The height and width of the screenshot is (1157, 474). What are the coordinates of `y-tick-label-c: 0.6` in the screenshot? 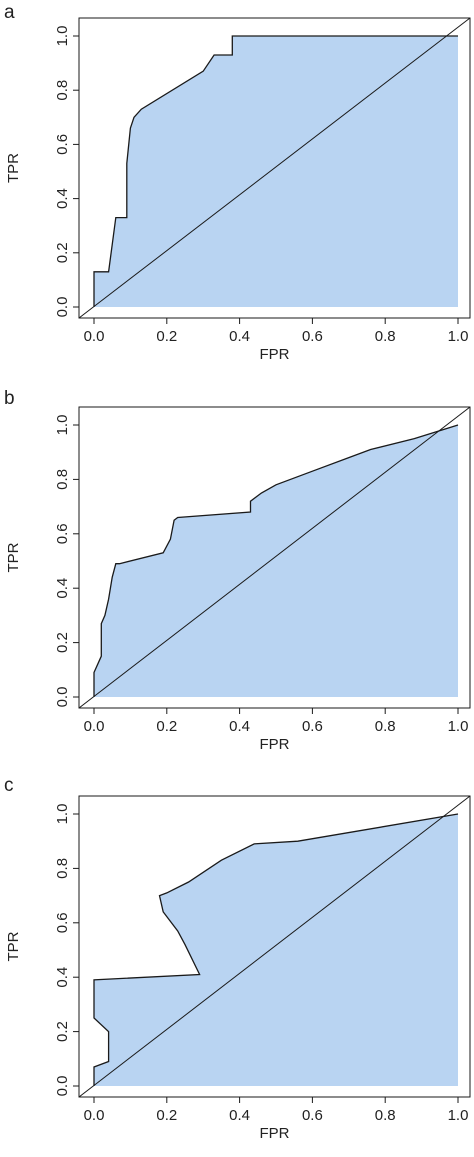 It's located at (62, 922).